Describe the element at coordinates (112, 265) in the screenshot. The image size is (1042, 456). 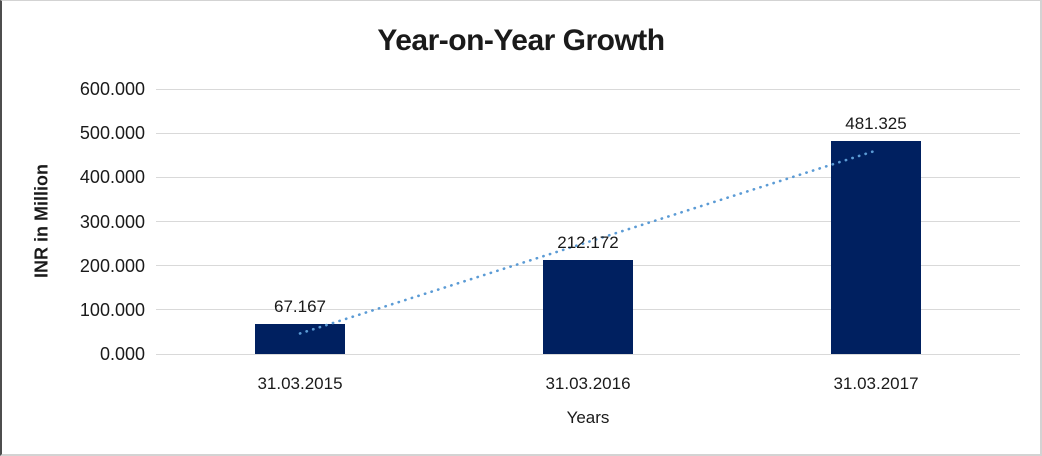
I see `y-tick-label: 200.000` at that location.